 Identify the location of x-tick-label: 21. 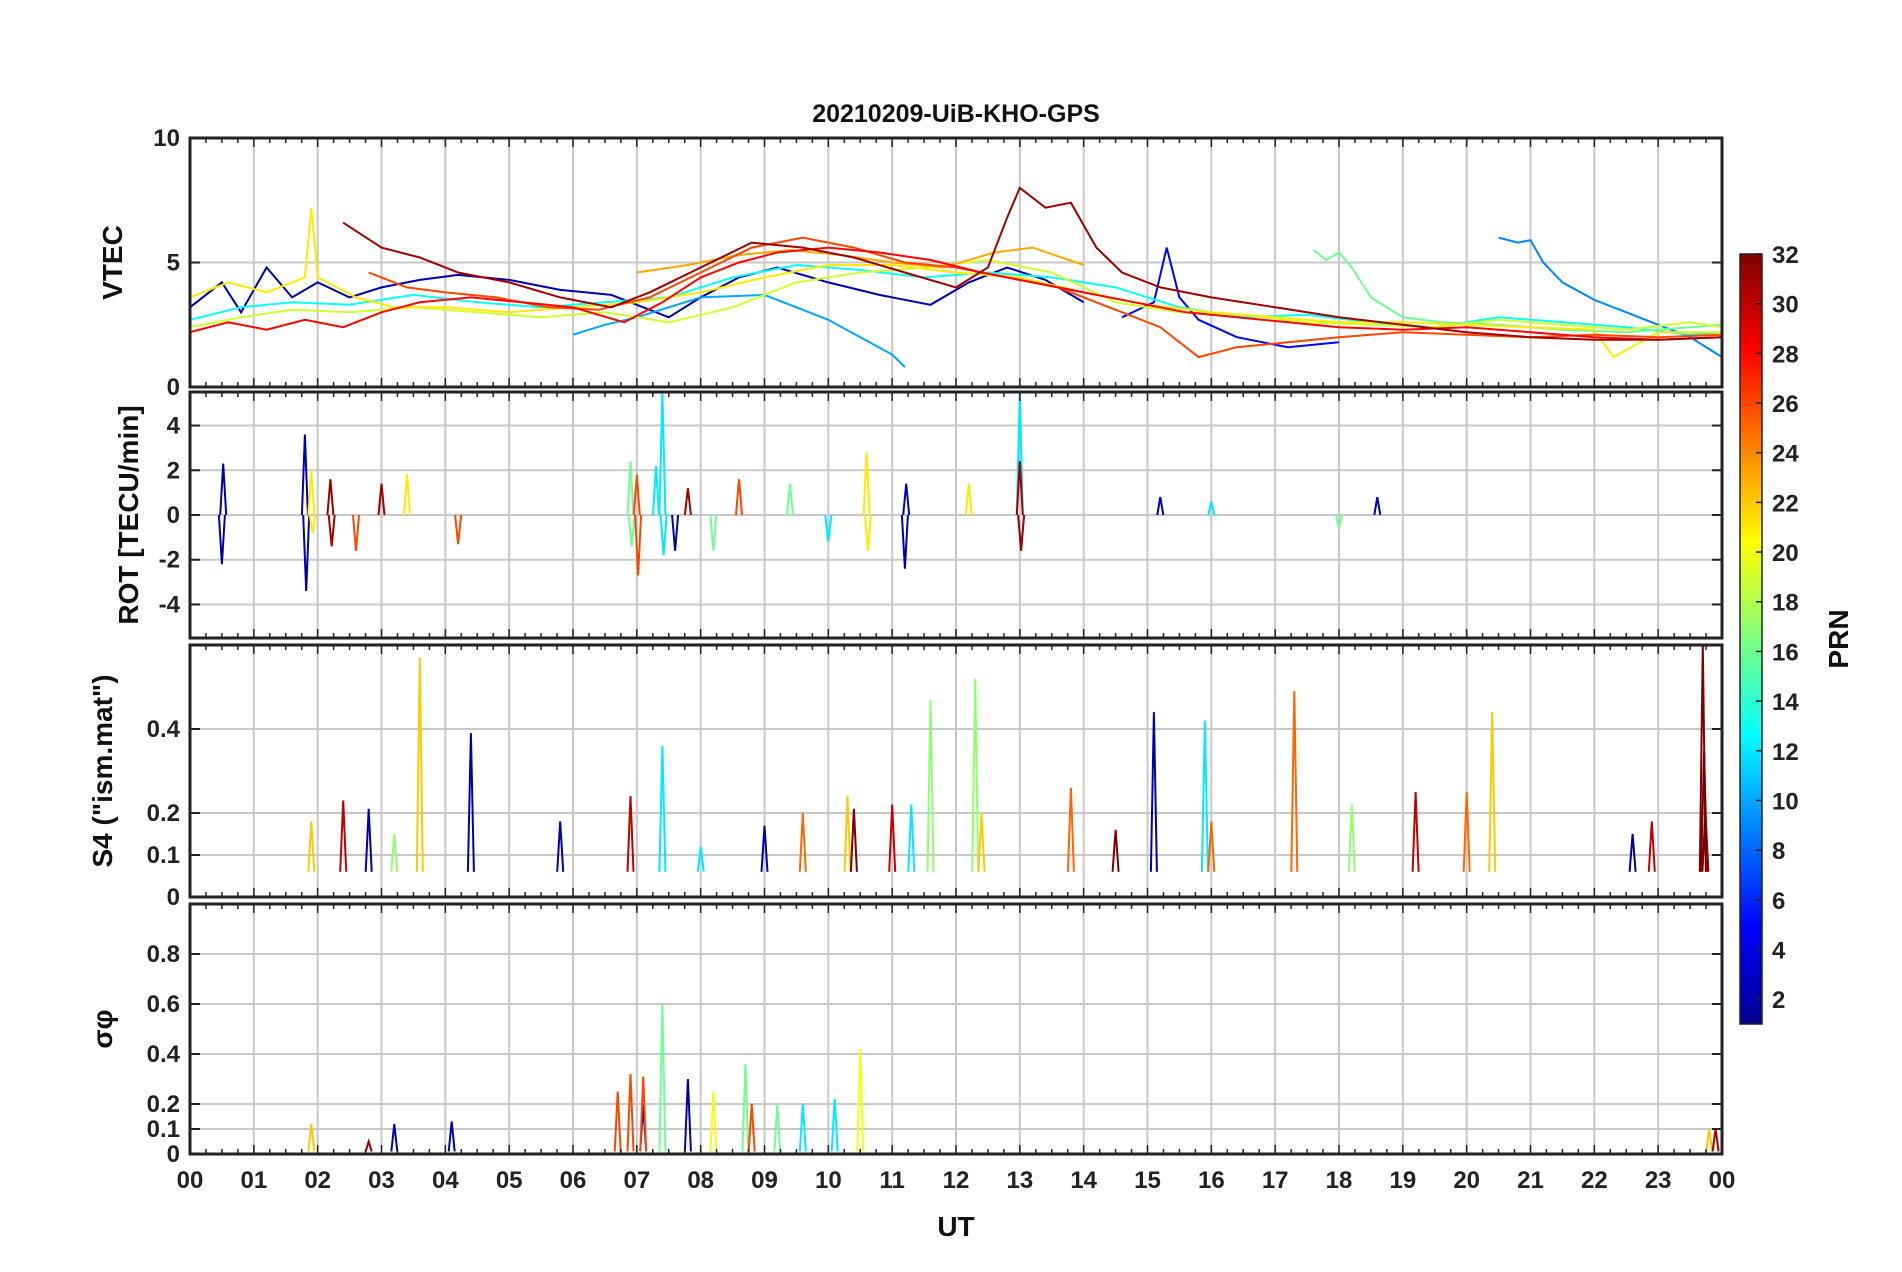
(1530, 1180).